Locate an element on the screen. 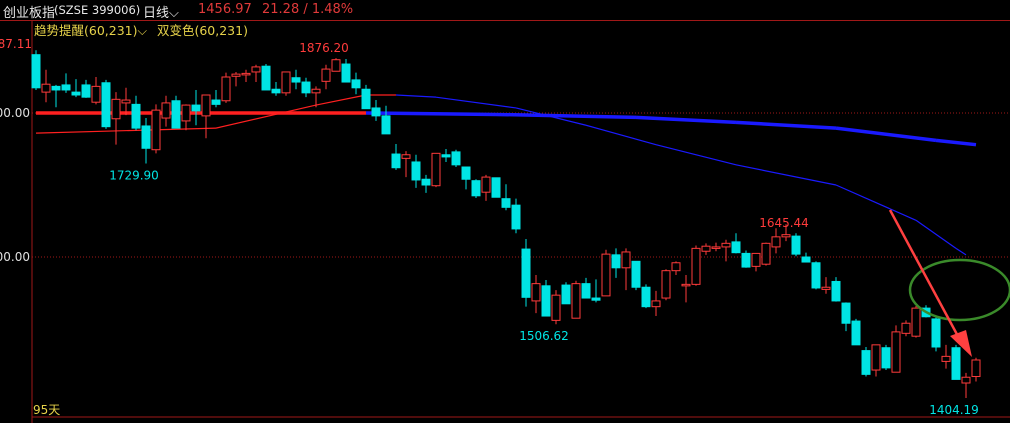 The width and height of the screenshot is (1010, 423). indicator-selector: 趋势提醒(60,231)⌵ is located at coordinates (90, 30).